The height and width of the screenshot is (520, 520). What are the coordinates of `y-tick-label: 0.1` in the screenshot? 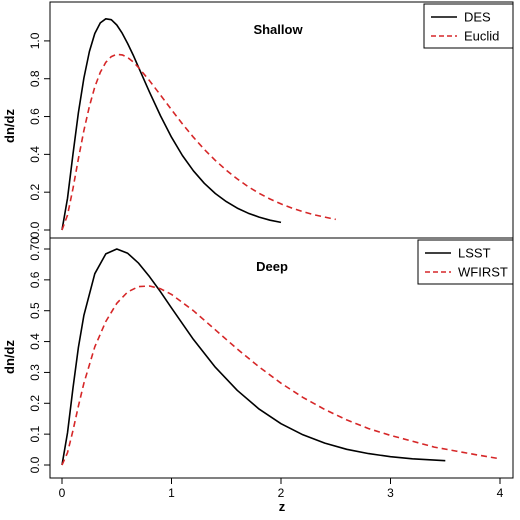 It's located at (35, 433).